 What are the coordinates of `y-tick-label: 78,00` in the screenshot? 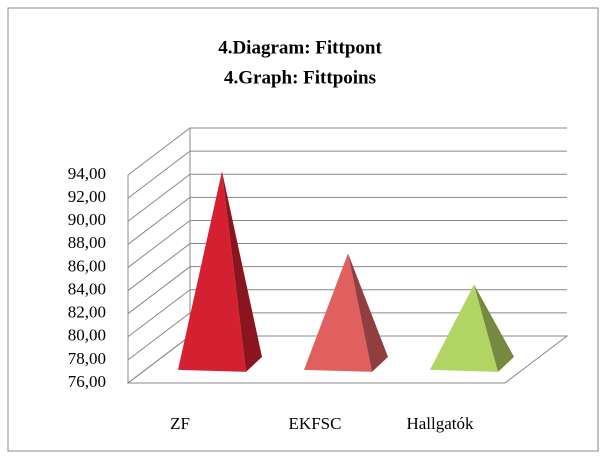 It's located at (87, 358).